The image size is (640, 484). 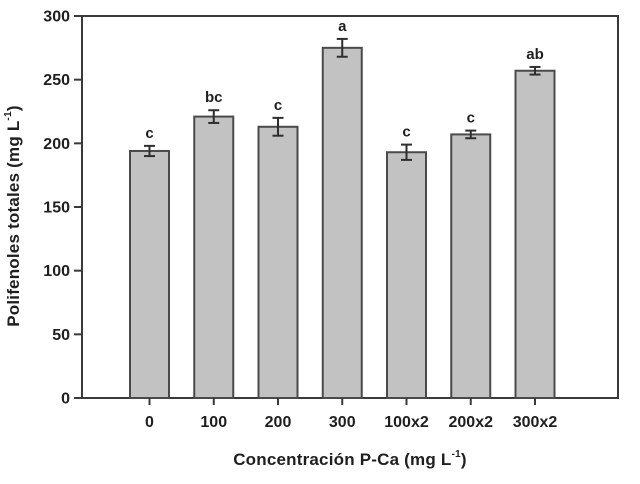 What do you see at coordinates (8, 116) in the screenshot?
I see `y-axis-title-superscript: -1` at bounding box center [8, 116].